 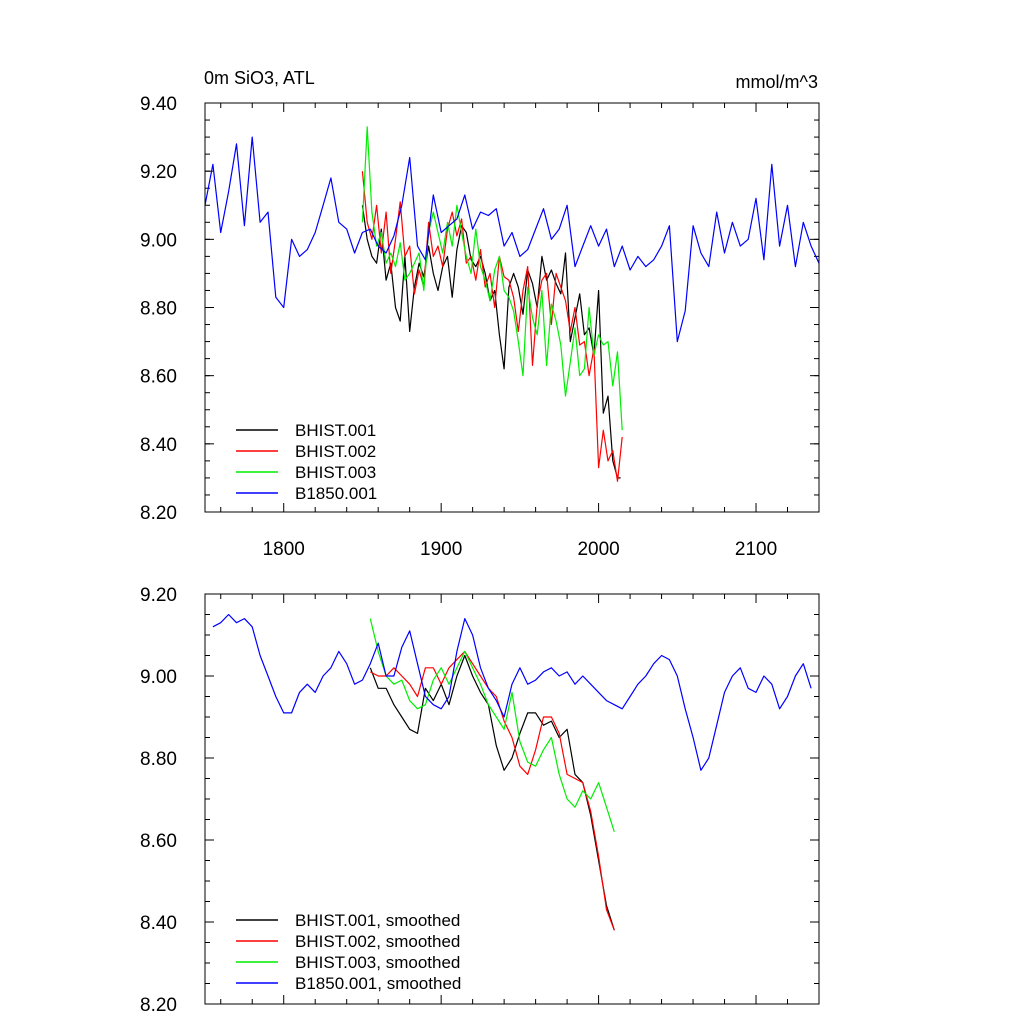 What do you see at coordinates (158, 104) in the screenshot?
I see `top-y-tick-label: 9.40` at bounding box center [158, 104].